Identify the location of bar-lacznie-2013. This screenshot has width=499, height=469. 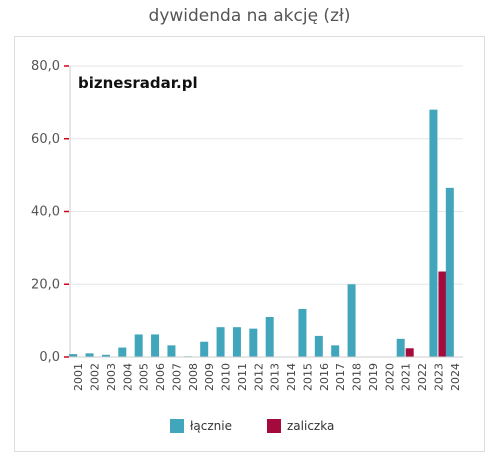
(269, 336).